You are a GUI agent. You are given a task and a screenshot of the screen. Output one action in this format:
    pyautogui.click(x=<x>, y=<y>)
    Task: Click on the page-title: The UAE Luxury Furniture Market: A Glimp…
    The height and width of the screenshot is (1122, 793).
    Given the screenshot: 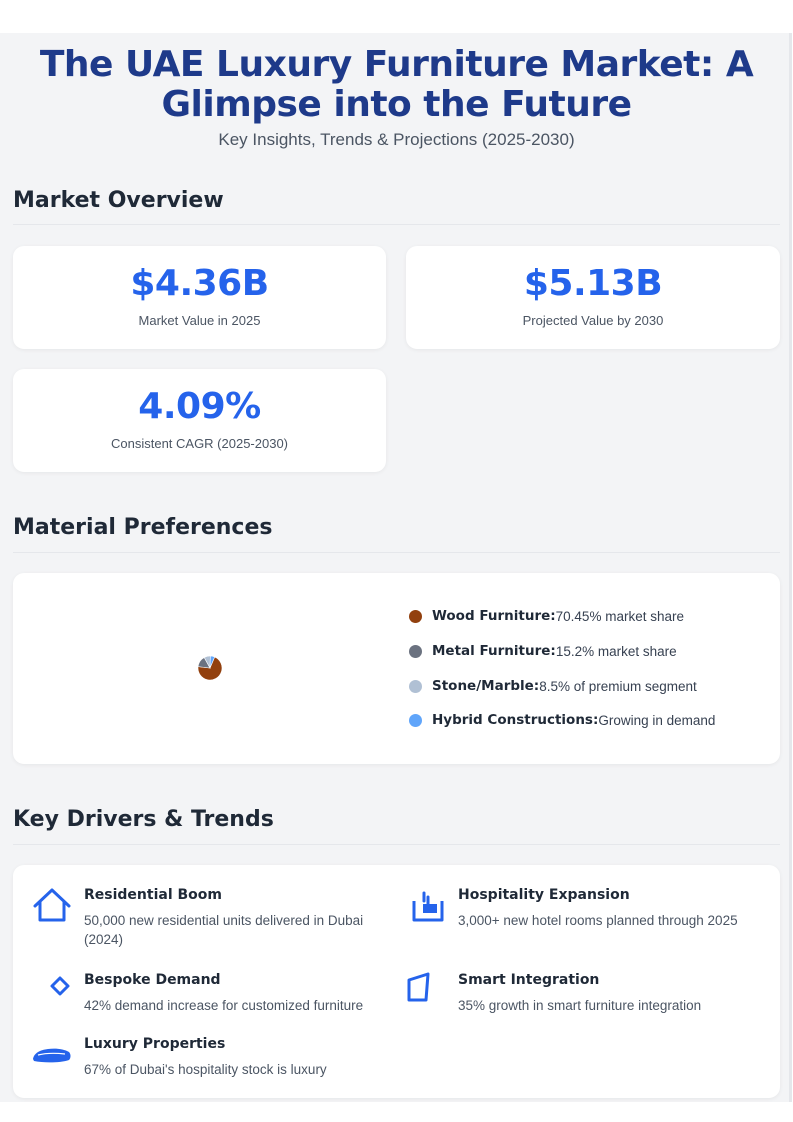 What is the action you would take?
    pyautogui.click(x=396, y=84)
    